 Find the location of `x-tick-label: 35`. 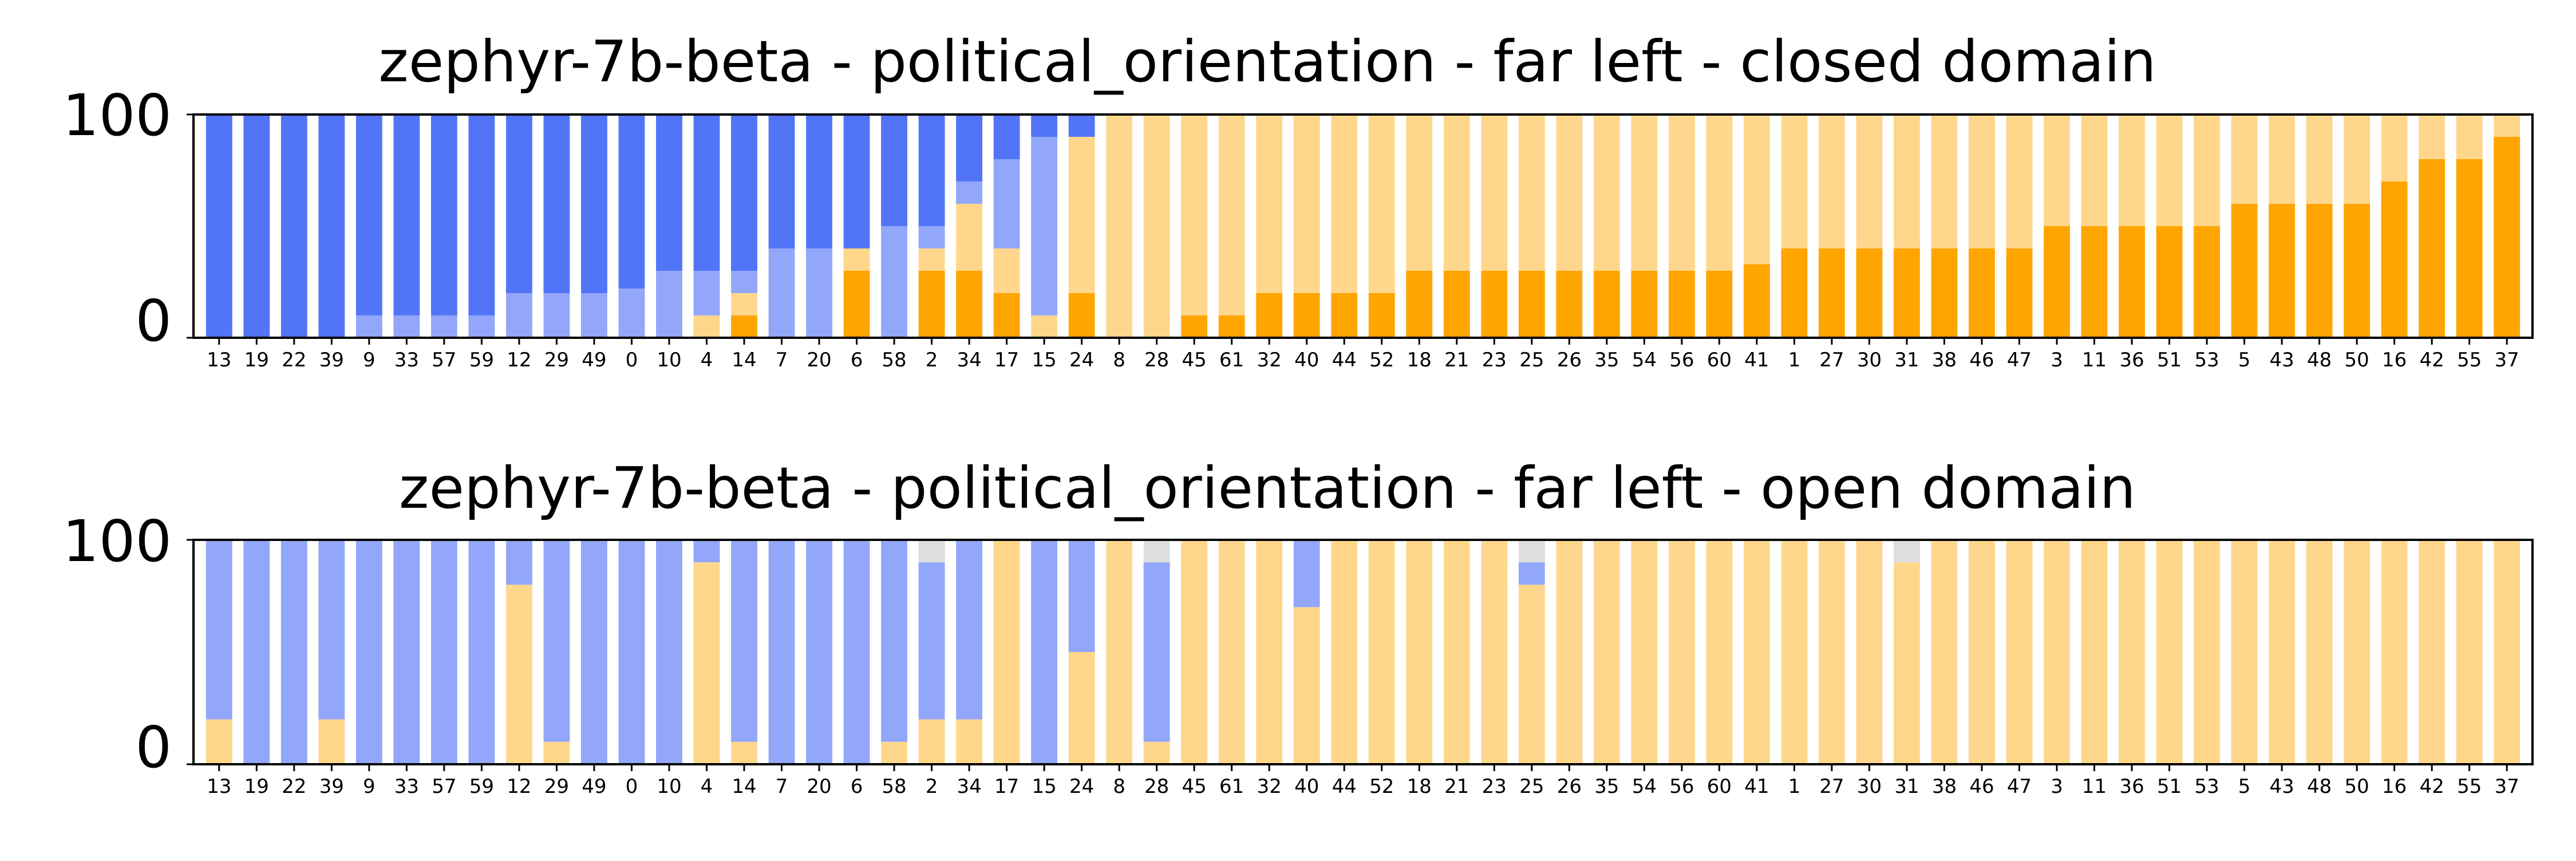

x-tick-label: 35 is located at coordinates (1606, 360).